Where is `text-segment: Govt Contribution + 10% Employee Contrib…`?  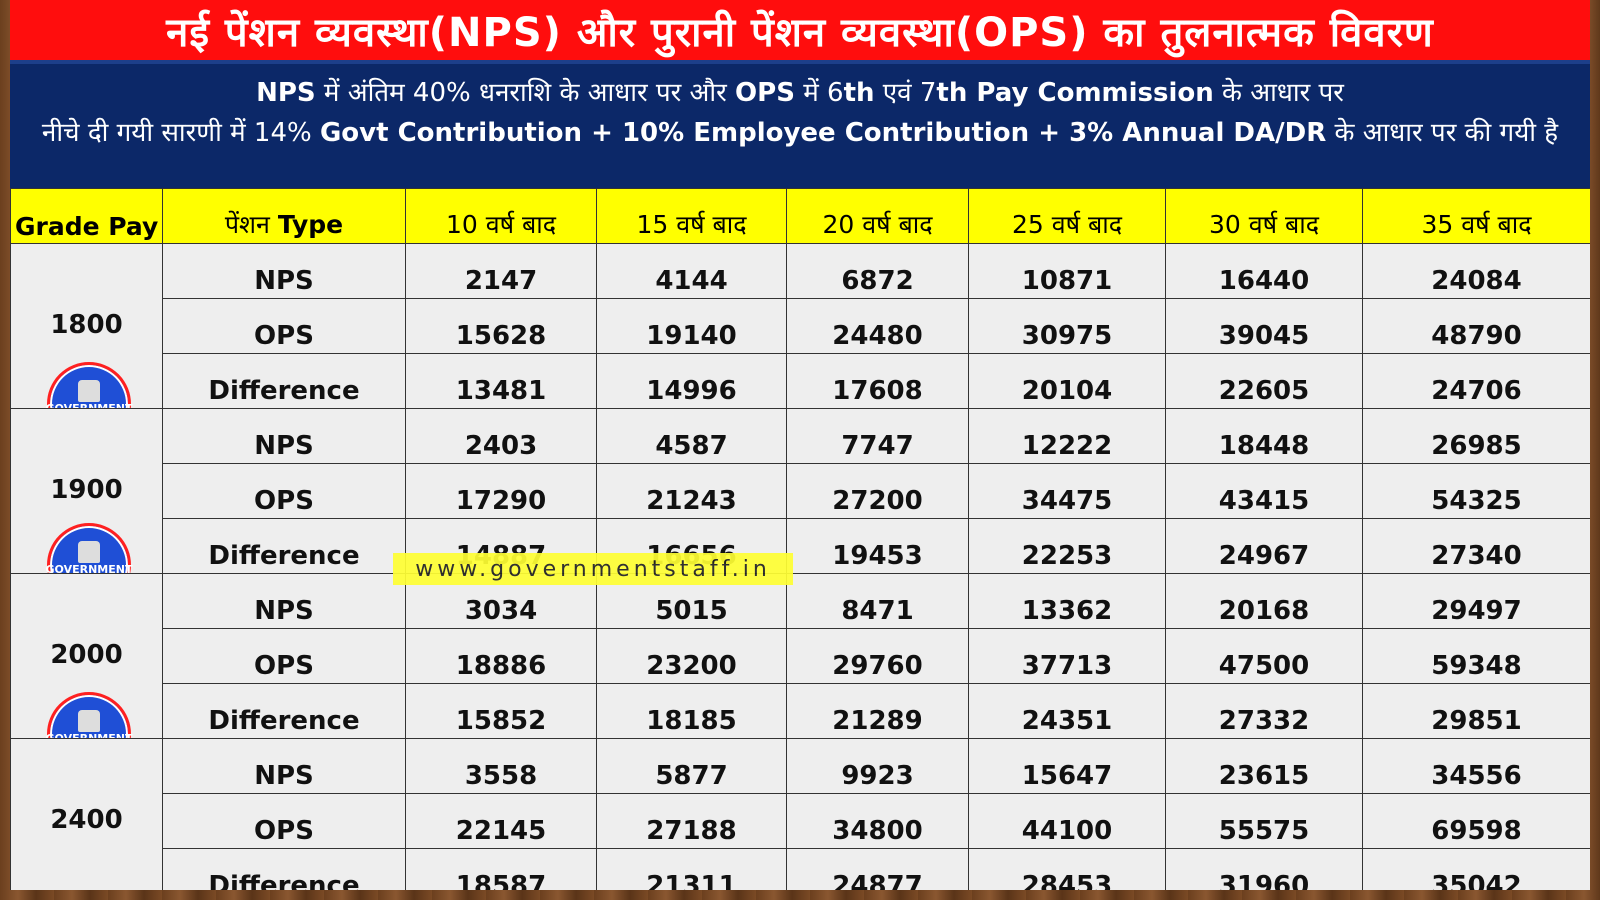
text-segment: Govt Contribution + 10% Employee Contrib… is located at coordinates (823, 133).